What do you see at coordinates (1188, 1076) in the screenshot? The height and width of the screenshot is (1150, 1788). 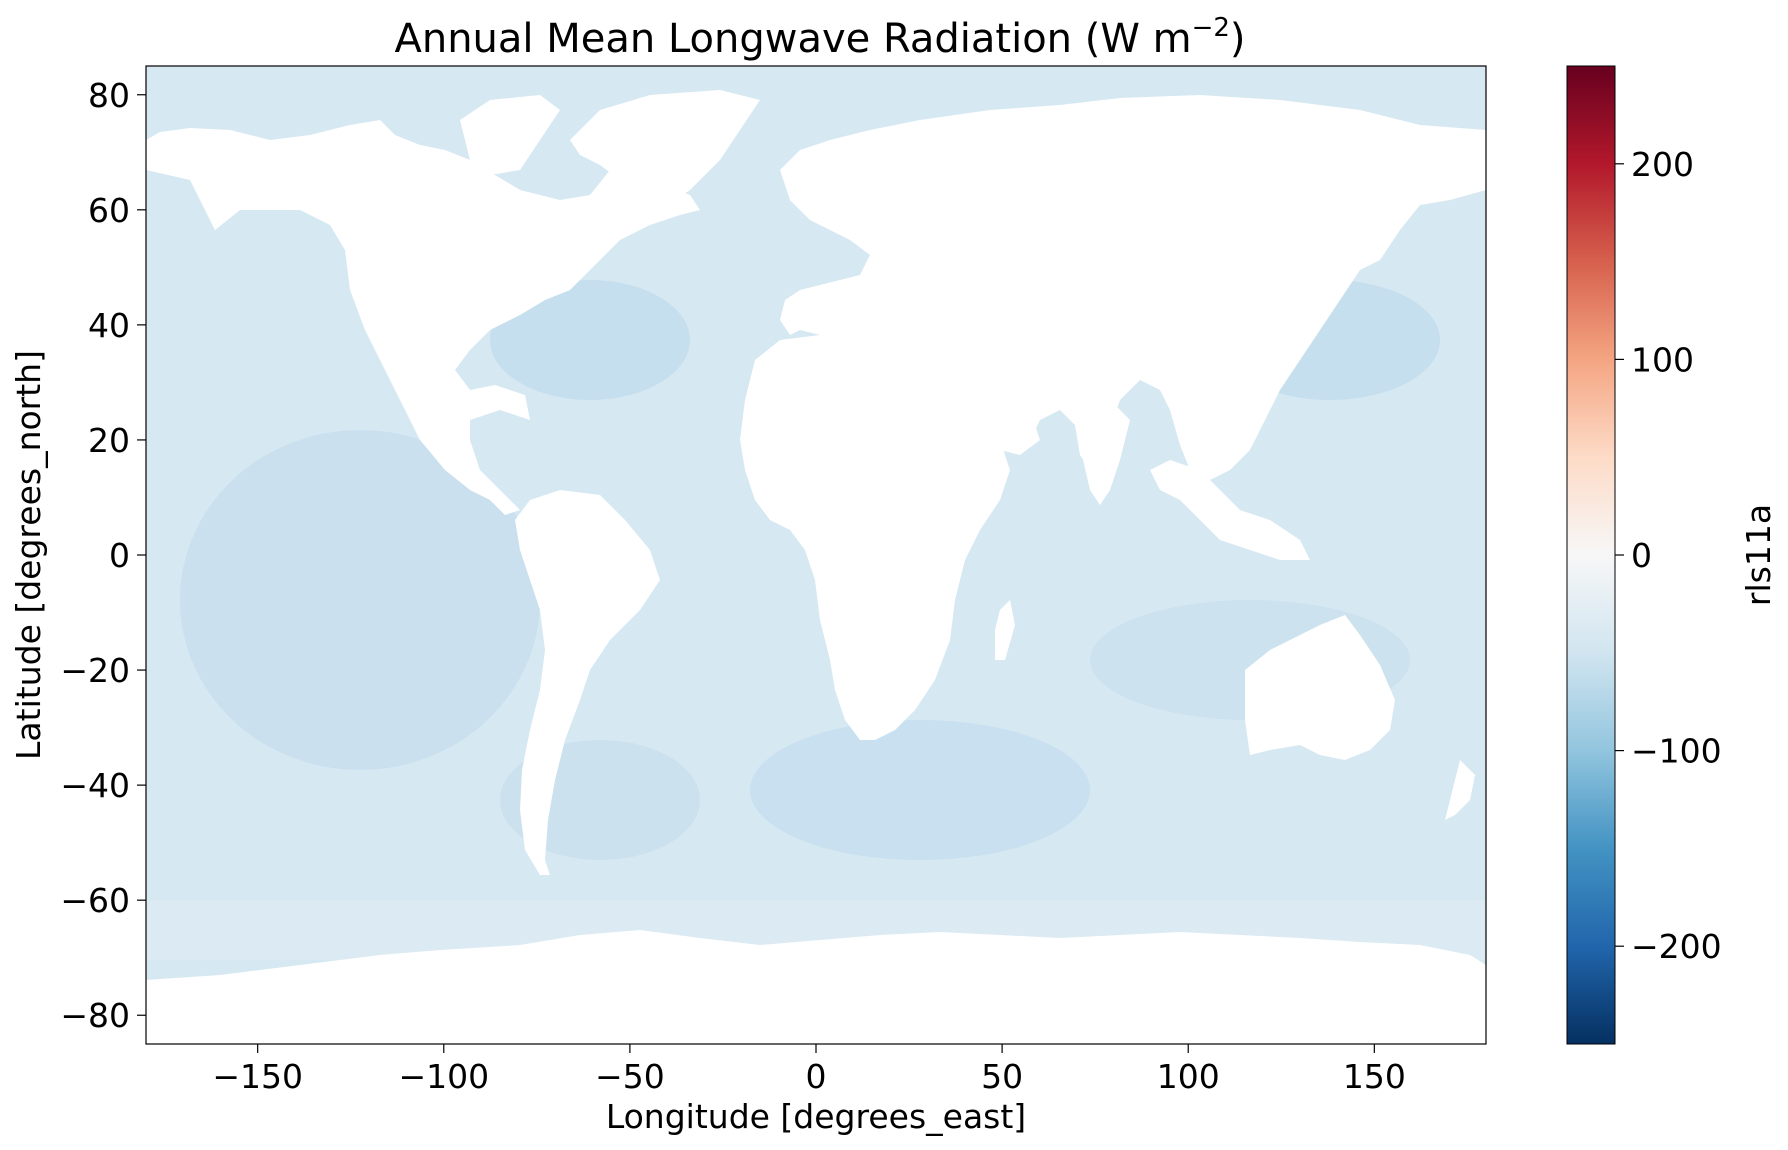 I see `x-tick-label: 100` at bounding box center [1188, 1076].